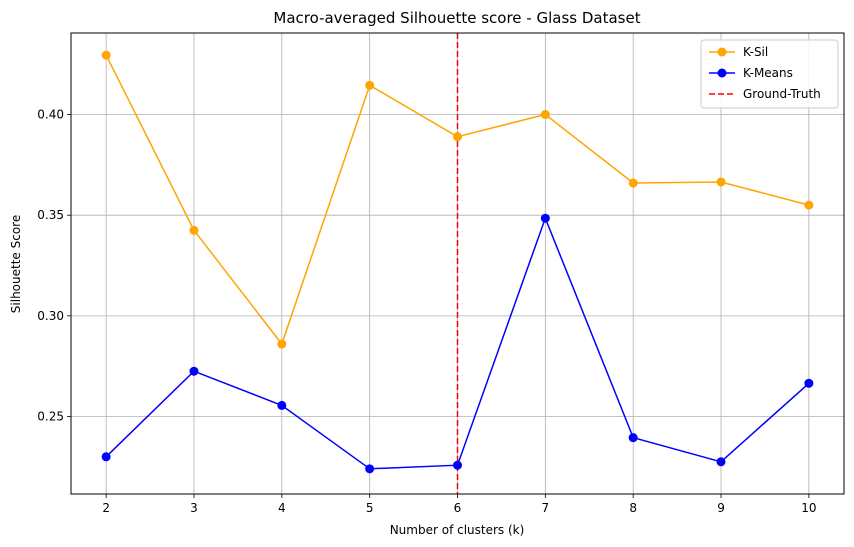 The image size is (854, 547). What do you see at coordinates (50, 215) in the screenshot?
I see `y-tick-label: 0.35` at bounding box center [50, 215].